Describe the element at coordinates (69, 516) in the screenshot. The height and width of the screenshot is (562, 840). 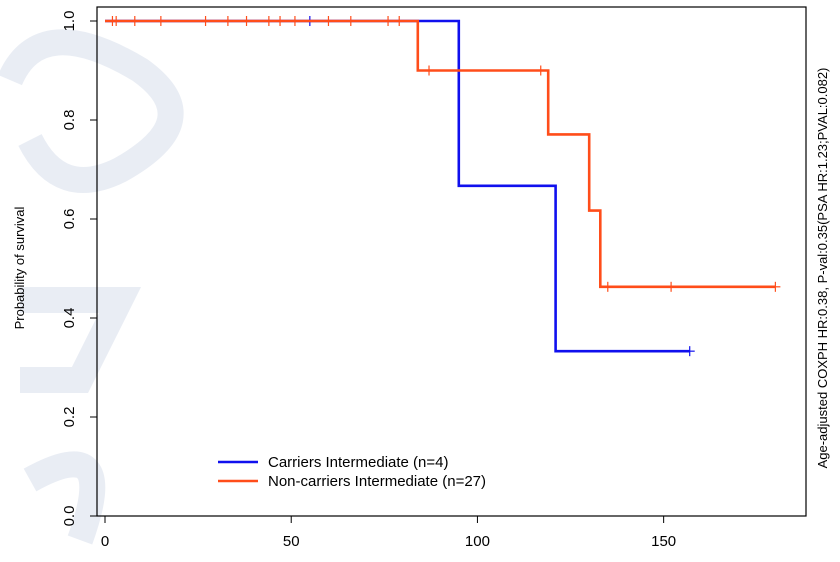
I see `y-tick-label: 0.0` at that location.